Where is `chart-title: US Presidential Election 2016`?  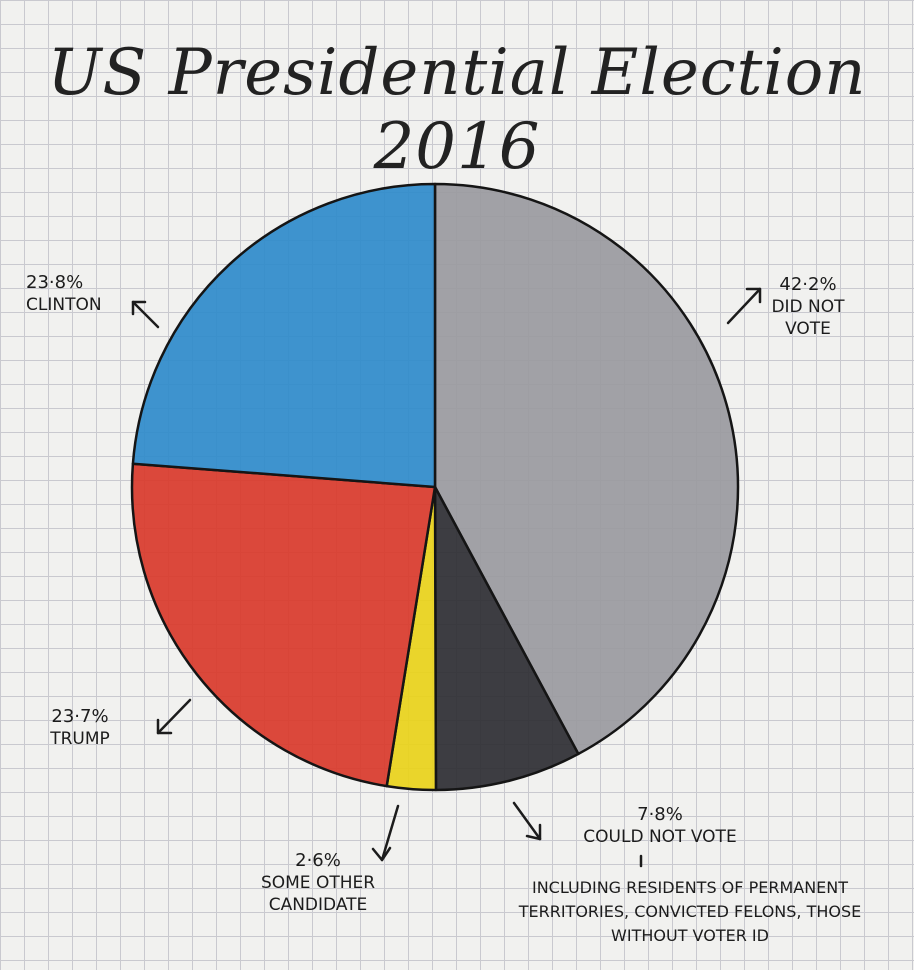 chart-title: US Presidential Election 2016 is located at coordinates (457, 110).